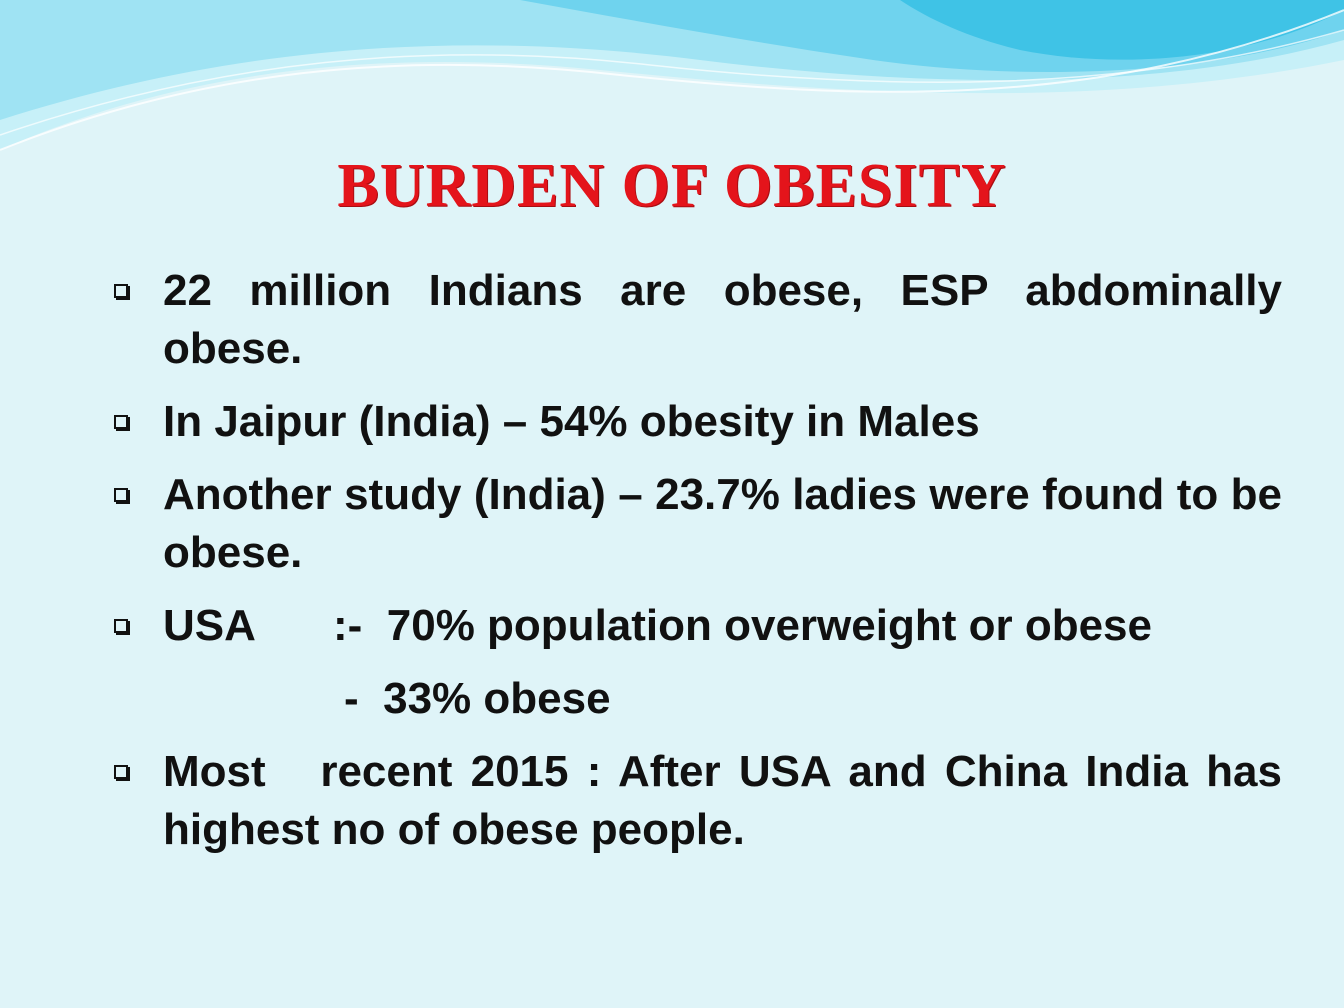  What do you see at coordinates (477, 698) in the screenshot?
I see `bullet-sub-text: - 33% obese` at bounding box center [477, 698].